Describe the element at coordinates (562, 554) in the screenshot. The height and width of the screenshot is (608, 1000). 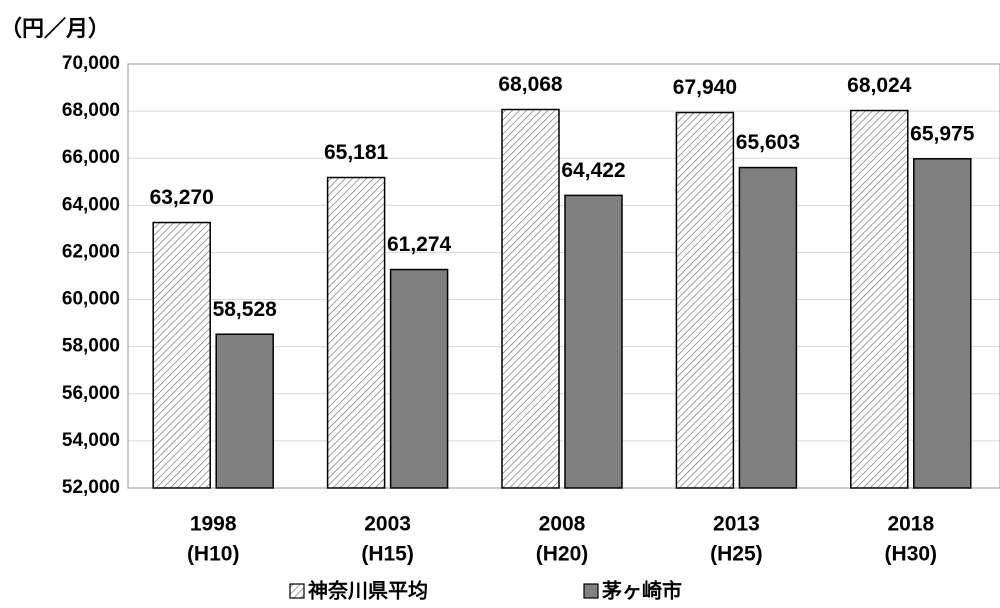
I see `x-tick-label: (H20)` at that location.